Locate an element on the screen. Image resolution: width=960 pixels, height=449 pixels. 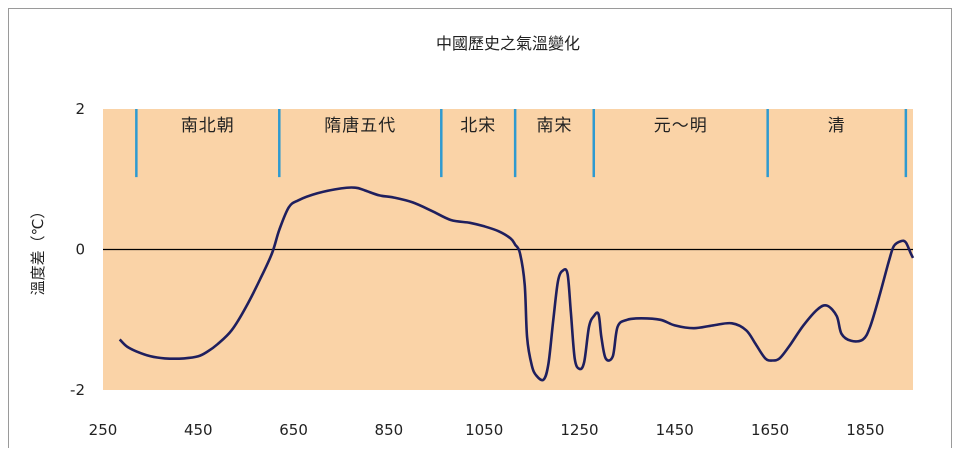
y-tick-labels: 2 0 -2 is located at coordinates (77, 249).